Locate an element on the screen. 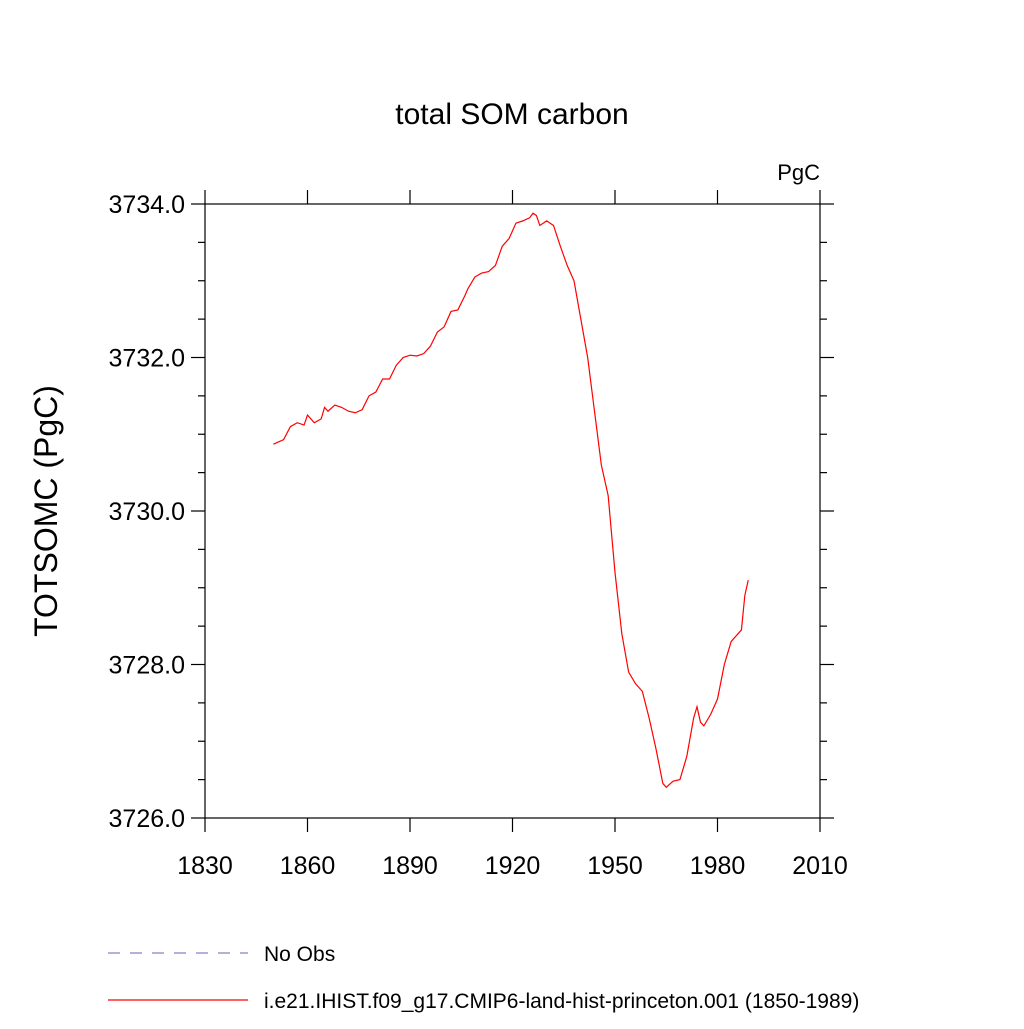  y-tick-label: 3734.0 is located at coordinates (147, 205).